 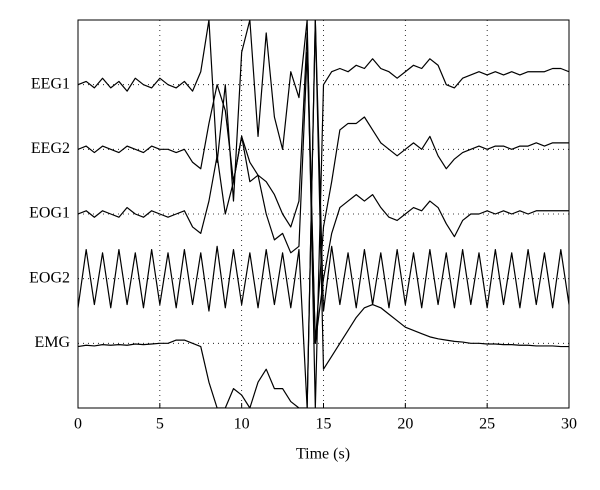 I want to click on y-tick-label: EOG2, so click(x=49, y=277).